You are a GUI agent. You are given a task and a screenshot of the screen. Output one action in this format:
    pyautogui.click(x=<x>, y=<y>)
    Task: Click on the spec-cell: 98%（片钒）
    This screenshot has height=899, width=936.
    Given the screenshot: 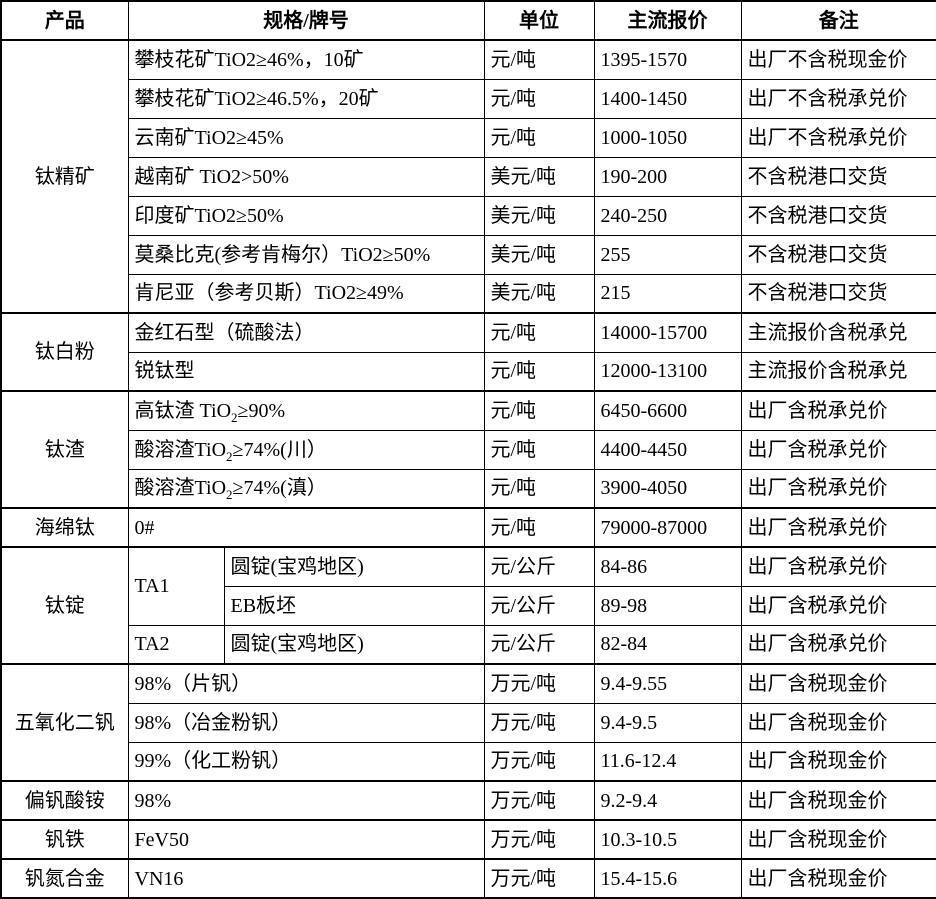 What is the action you would take?
    pyautogui.click(x=306, y=683)
    